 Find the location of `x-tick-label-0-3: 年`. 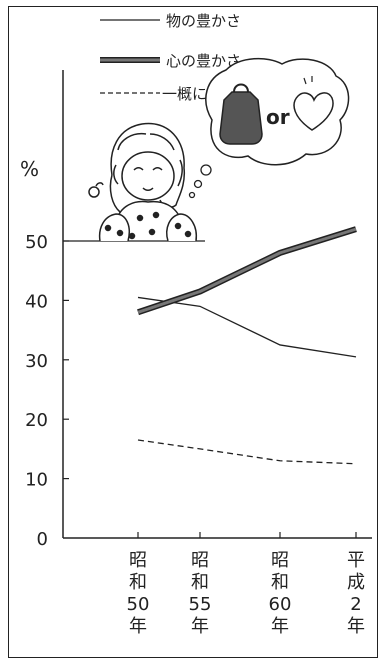

x-tick-label-0-3: 年 is located at coordinates (138, 626).